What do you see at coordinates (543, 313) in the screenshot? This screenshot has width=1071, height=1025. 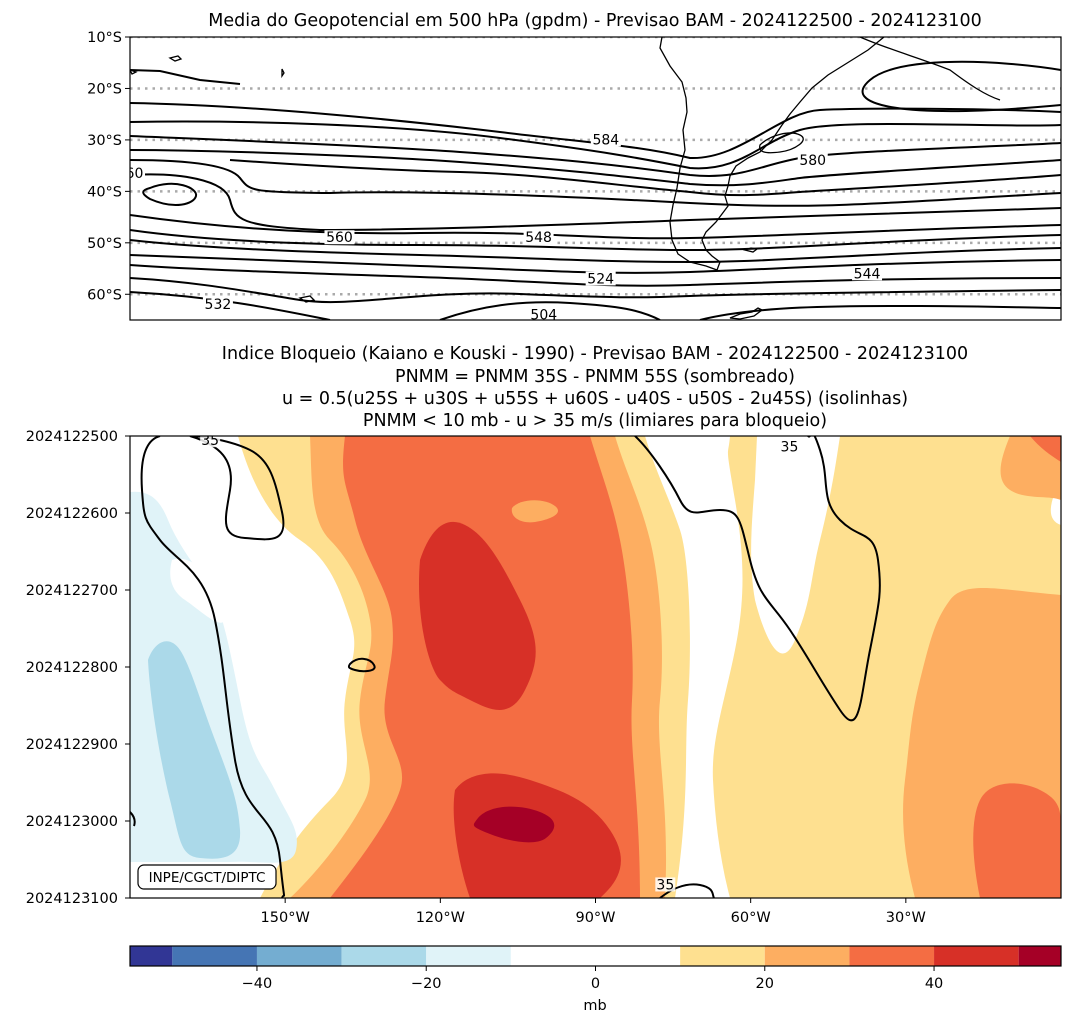 I see `top-contour-label-504: 504` at bounding box center [543, 313].